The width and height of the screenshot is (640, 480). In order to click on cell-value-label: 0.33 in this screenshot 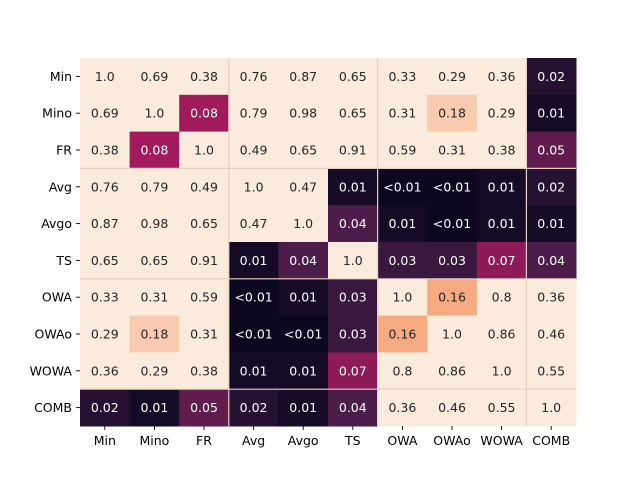, I will do `click(105, 297)`.